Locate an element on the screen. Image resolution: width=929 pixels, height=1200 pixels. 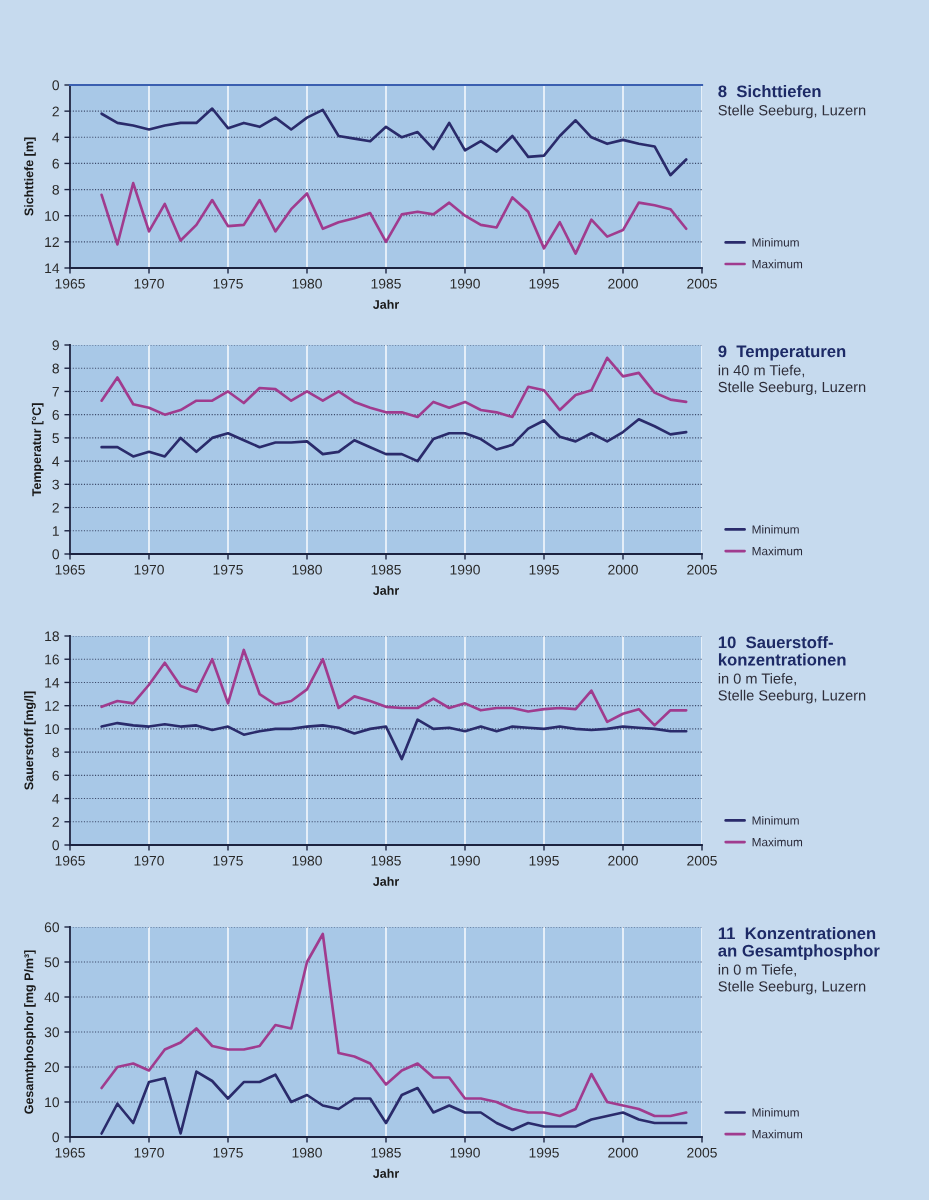
text: 8 Sichttiefen is located at coordinates (769, 91).